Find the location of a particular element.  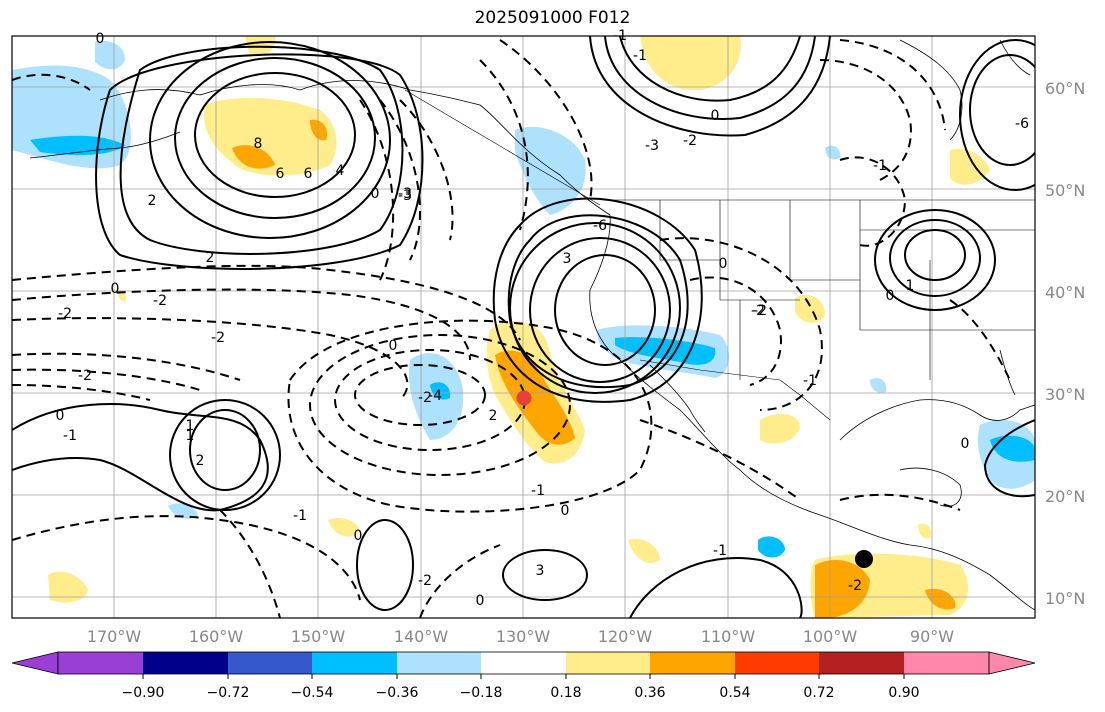

lat-label: 30°N is located at coordinates (1065, 394).